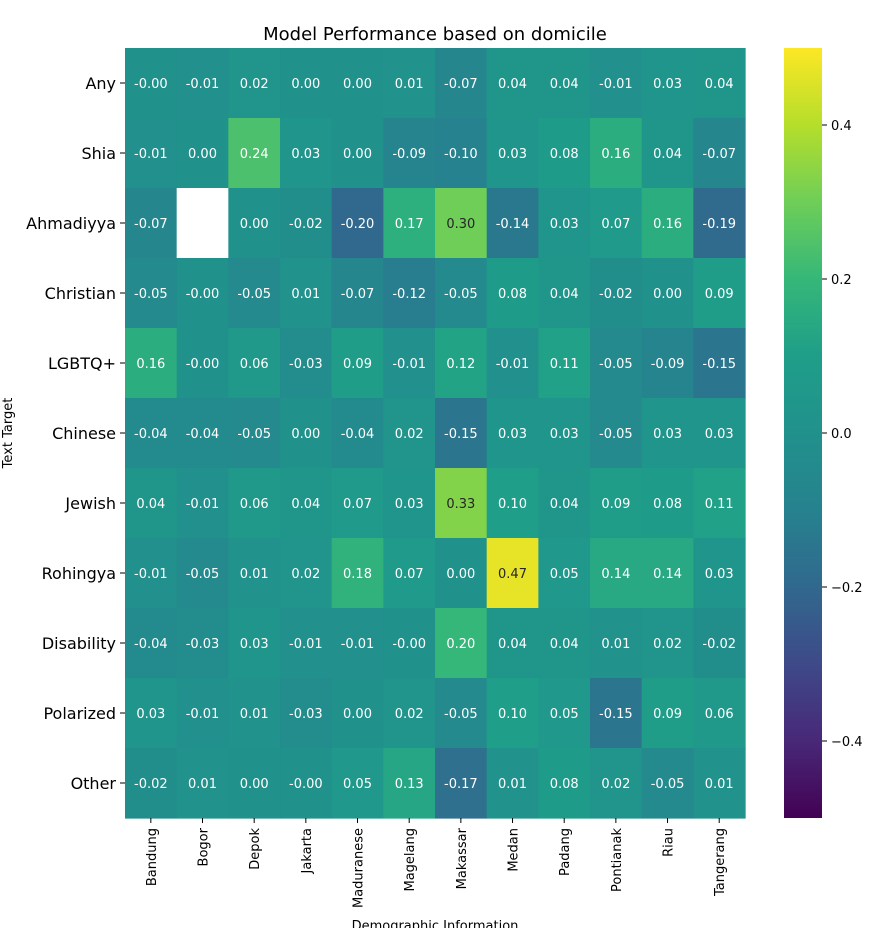  I want to click on heatmap-cell-label: 0.08, so click(564, 154).